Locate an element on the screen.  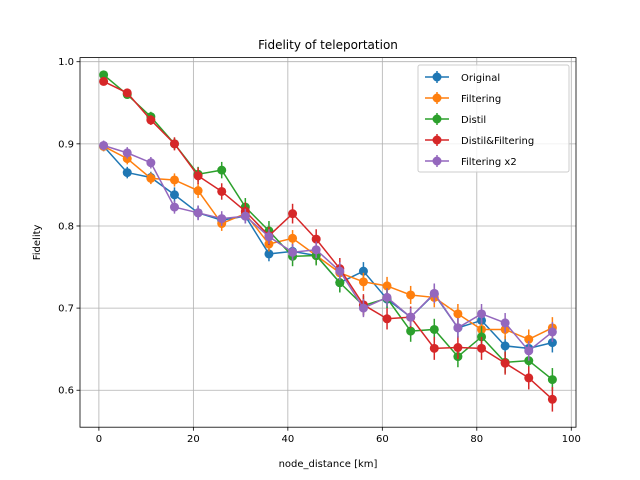
y-tick-label: 0.8 is located at coordinates (66, 226).